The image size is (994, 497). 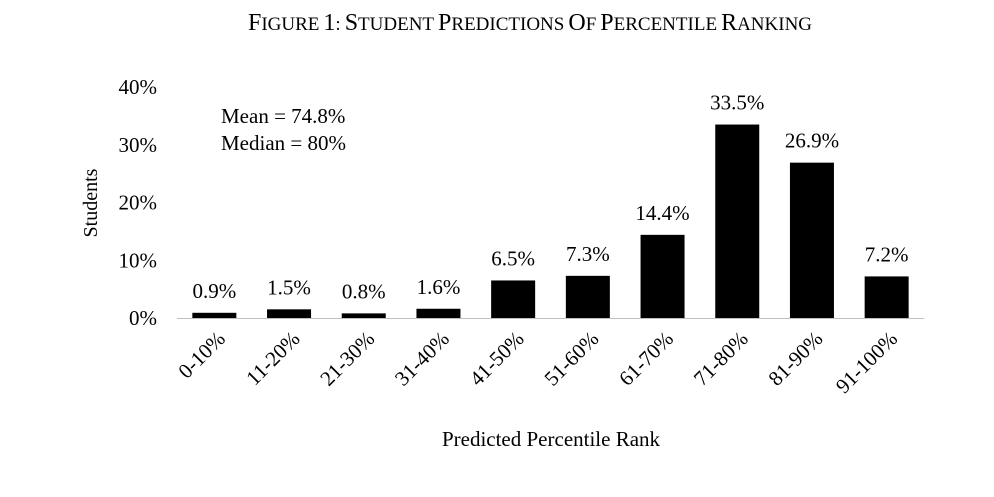 I want to click on data-label: 1.6%, so click(x=439, y=287).